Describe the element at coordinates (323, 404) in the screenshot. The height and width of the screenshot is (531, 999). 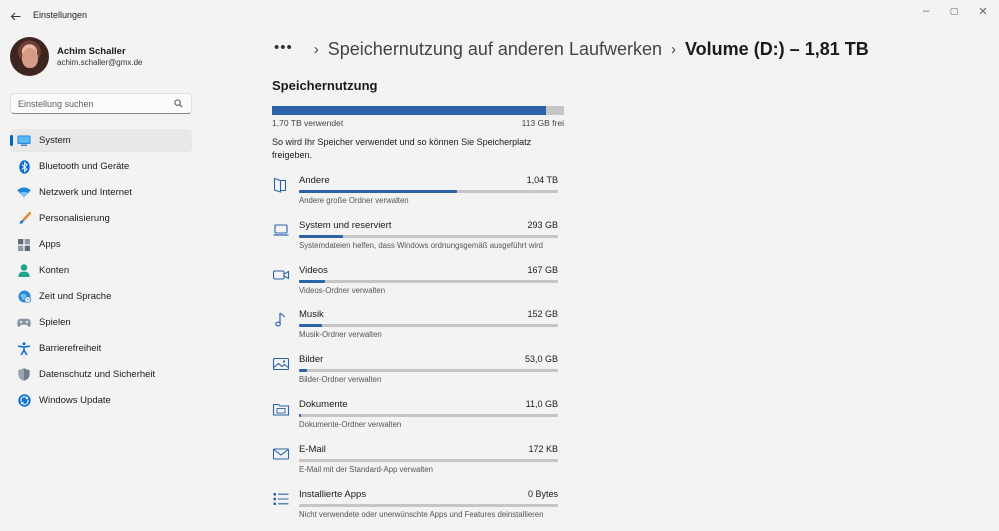
I see `category-name: Dokumente` at that location.